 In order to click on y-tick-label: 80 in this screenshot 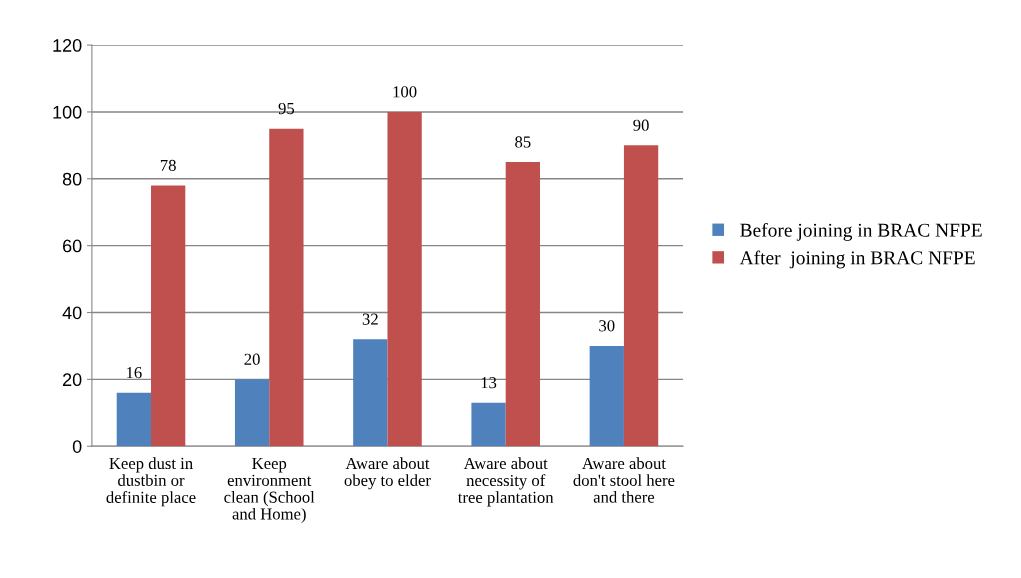, I will do `click(72, 179)`.